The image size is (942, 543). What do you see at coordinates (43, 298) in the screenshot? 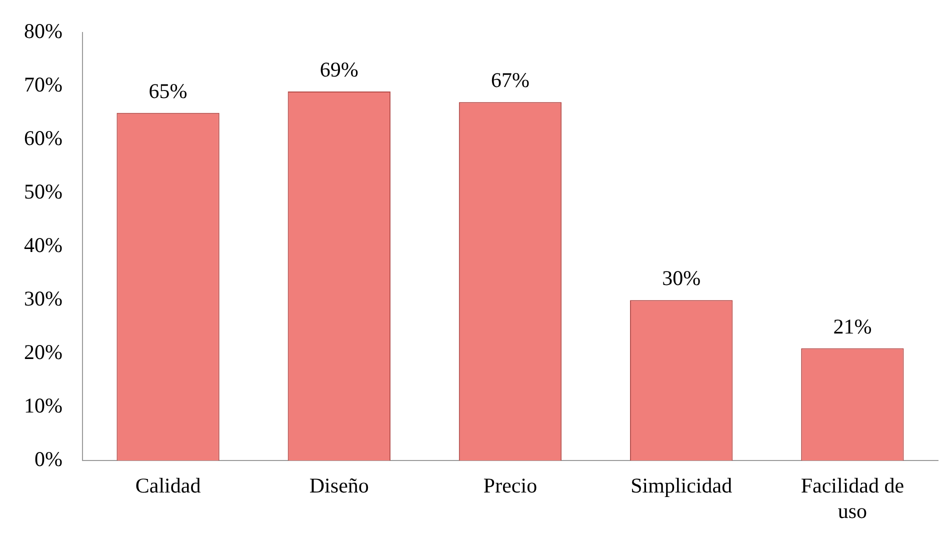
I see `y-tick-label: 30%` at bounding box center [43, 298].